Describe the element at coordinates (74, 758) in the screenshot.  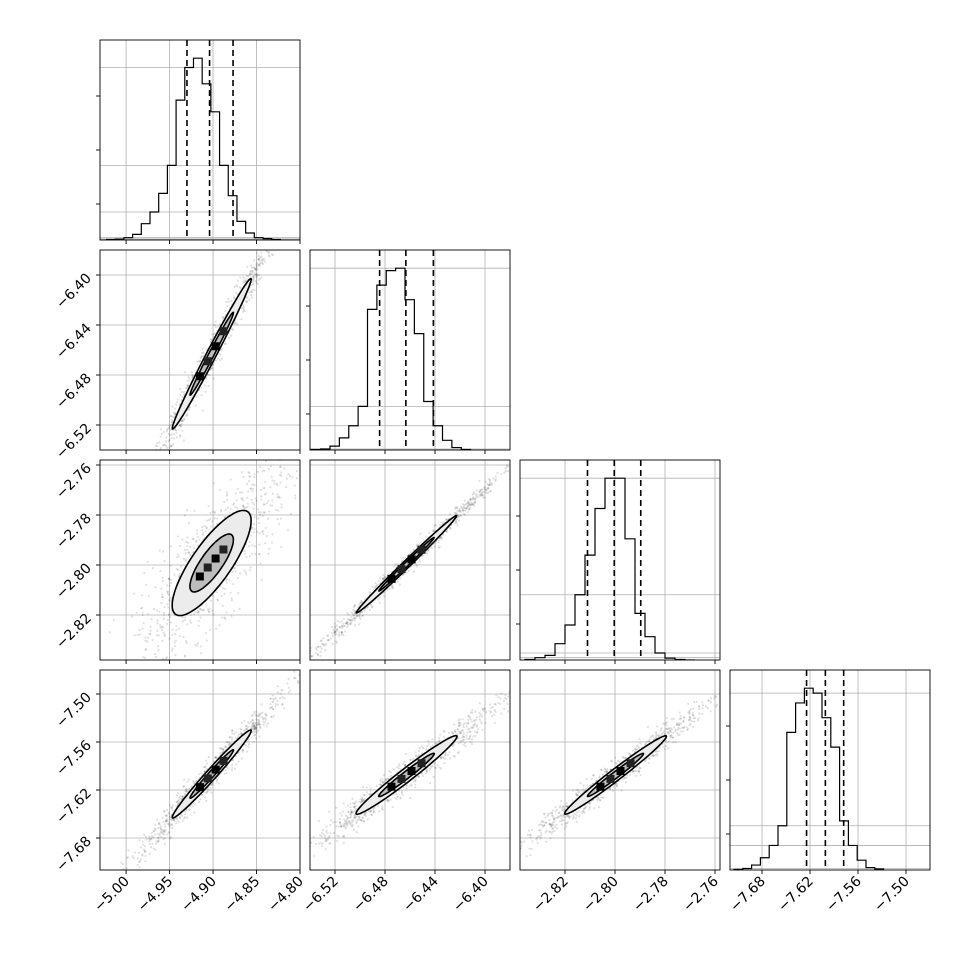
I see `y-tick-label: −7.56` at that location.